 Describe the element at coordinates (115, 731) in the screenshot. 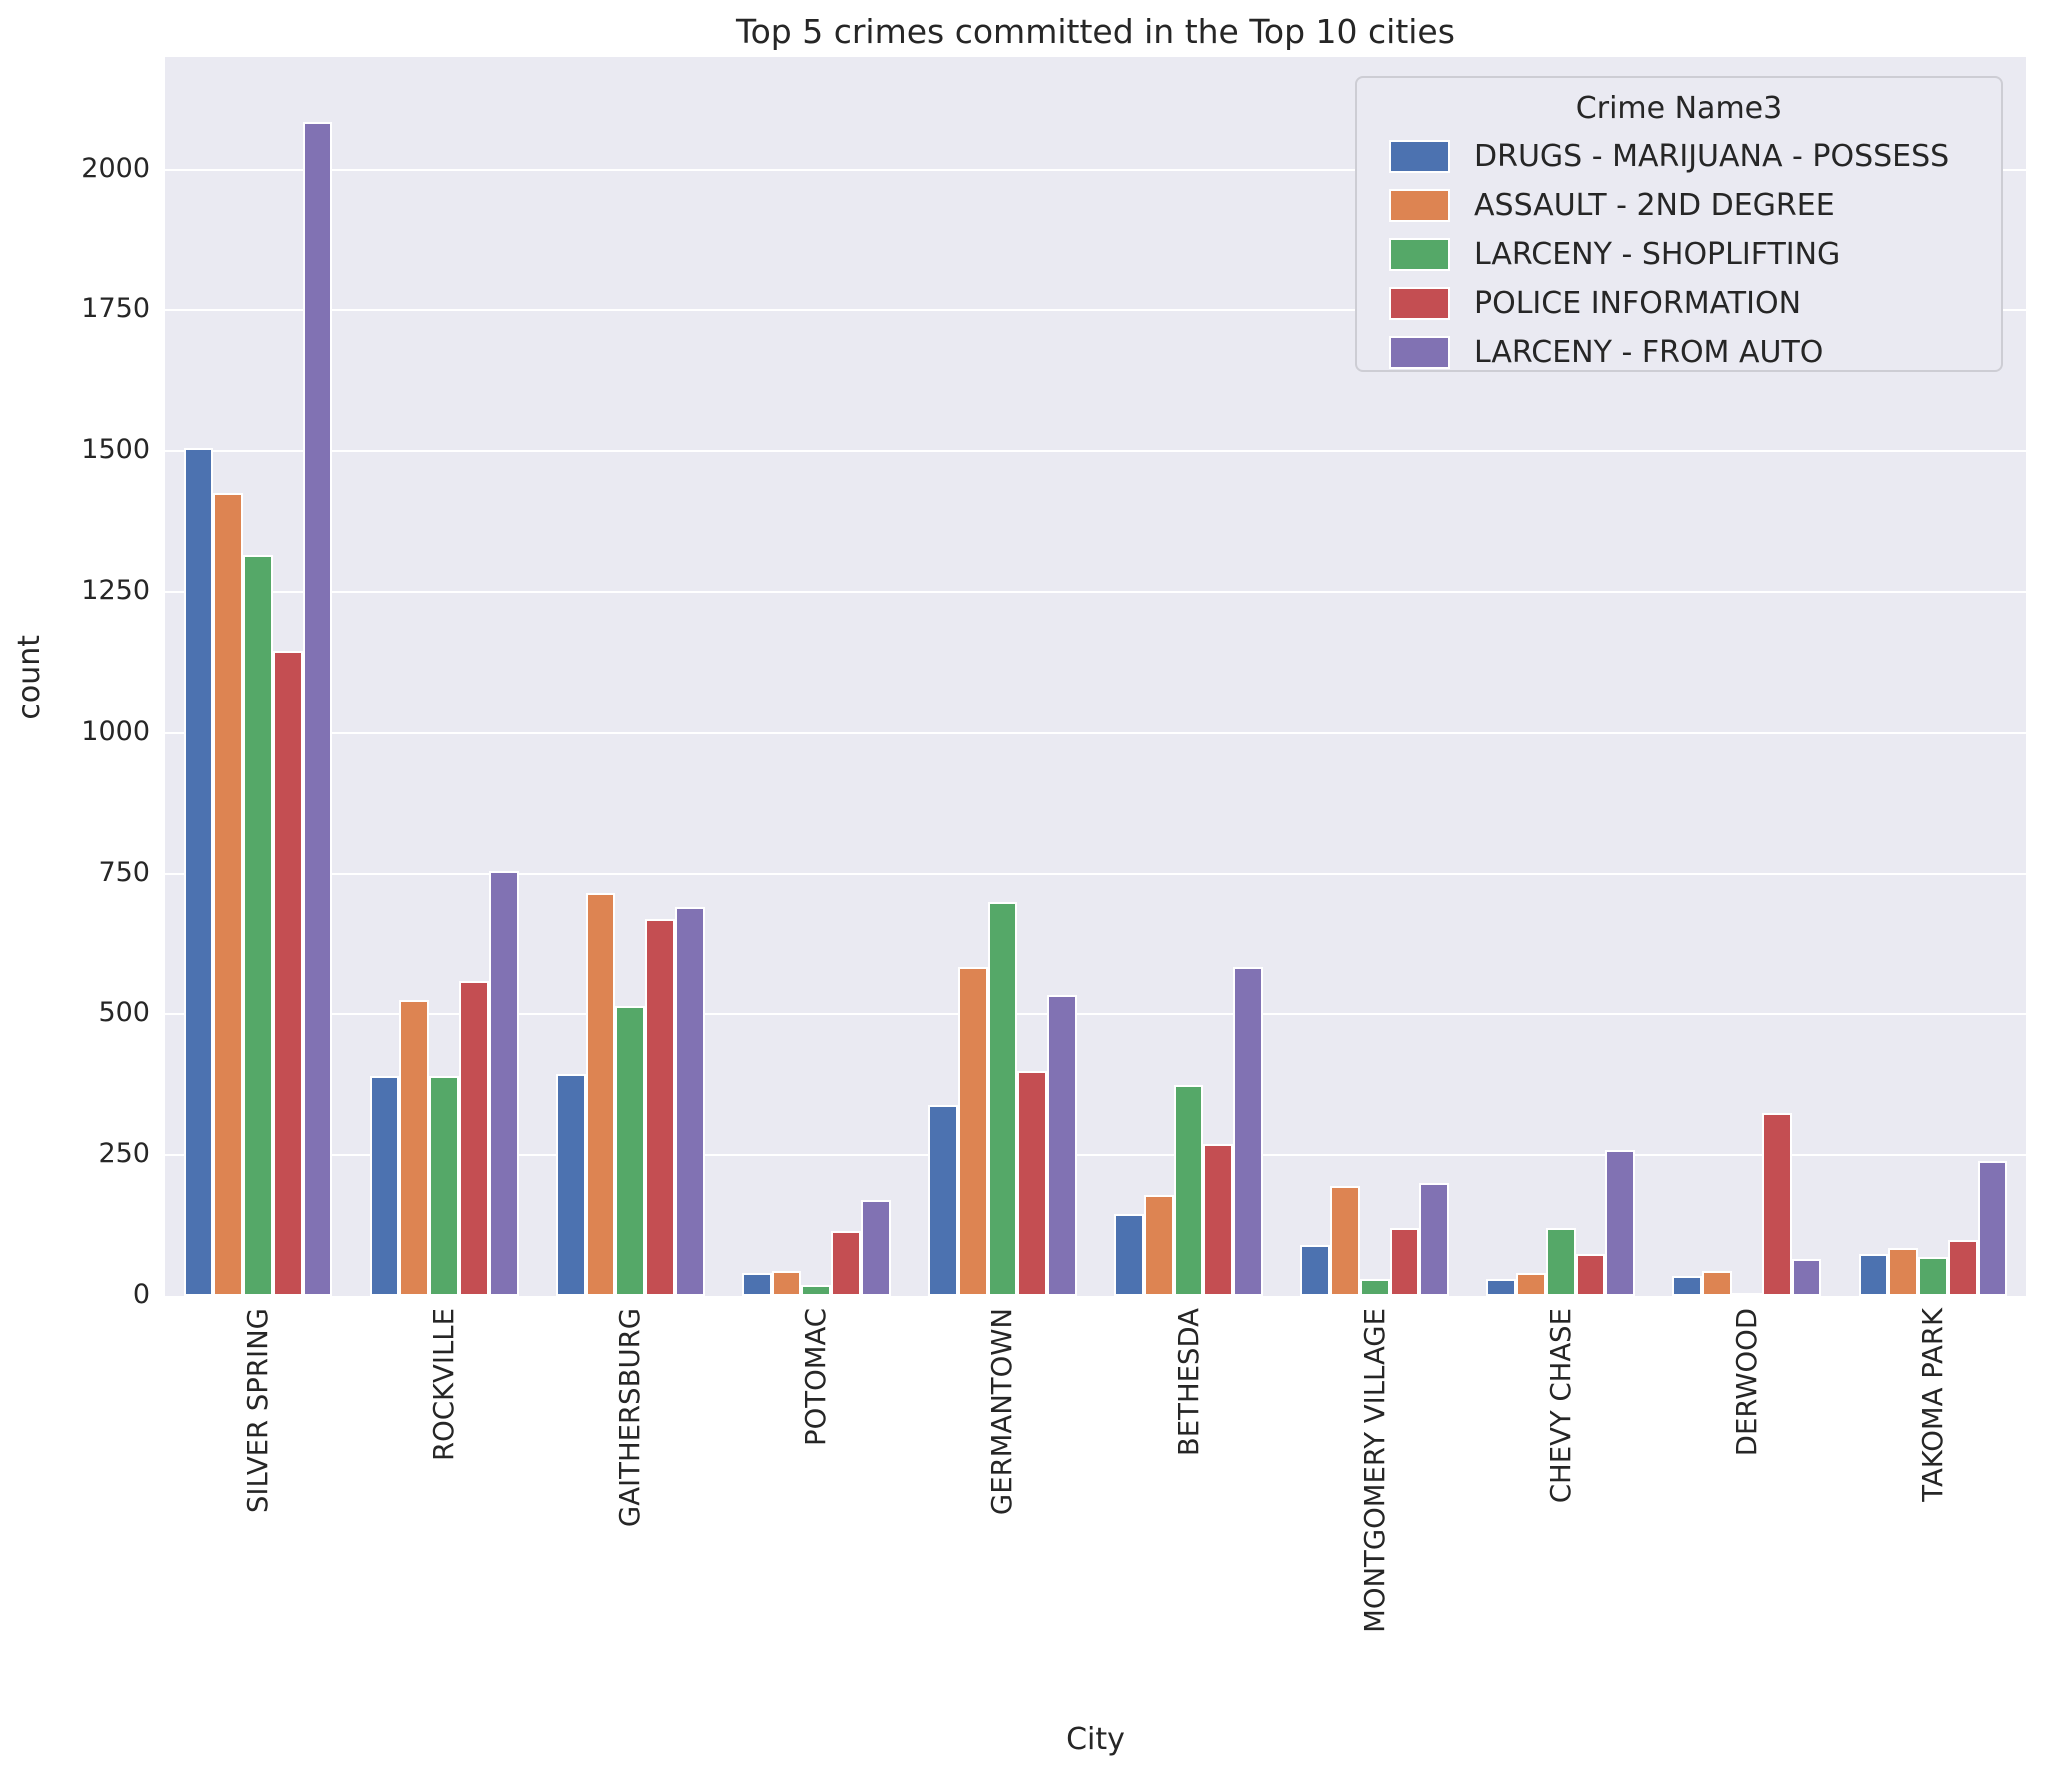

I see `y-tick-label: 1000` at that location.